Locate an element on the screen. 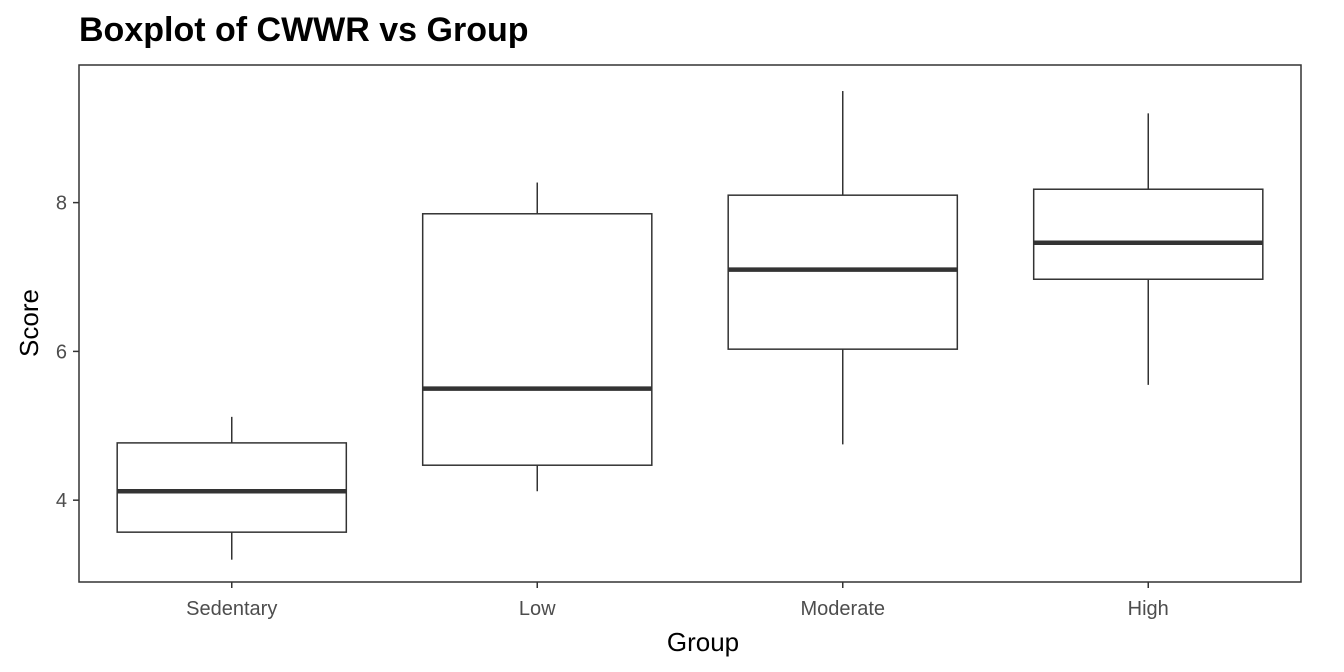 This screenshot has height=672, width=1344. x-tick-label: High is located at coordinates (1148, 609).